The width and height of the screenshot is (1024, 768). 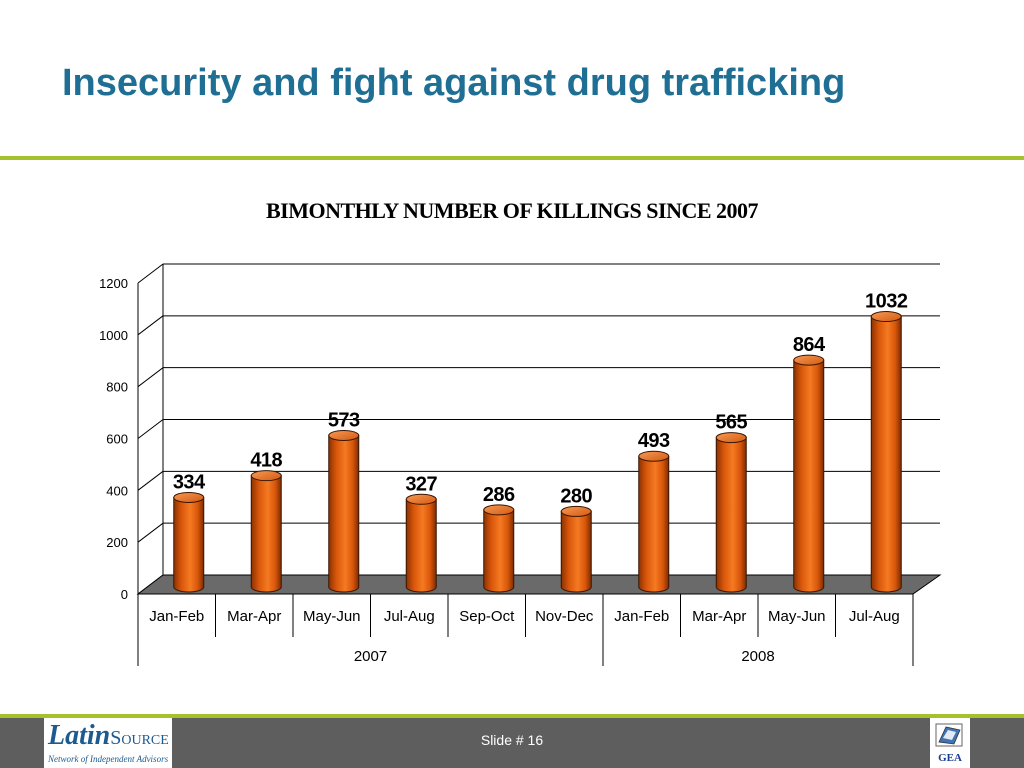 I want to click on x-group-label: 2008, so click(x=757, y=656).